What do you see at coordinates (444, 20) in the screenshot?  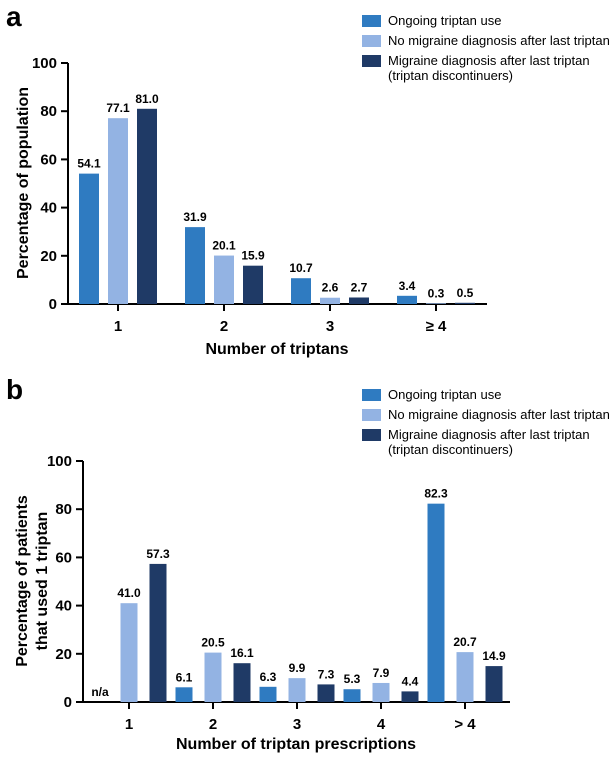 I see `panel-a-legend-ongoing: Ongoing triptan use` at bounding box center [444, 20].